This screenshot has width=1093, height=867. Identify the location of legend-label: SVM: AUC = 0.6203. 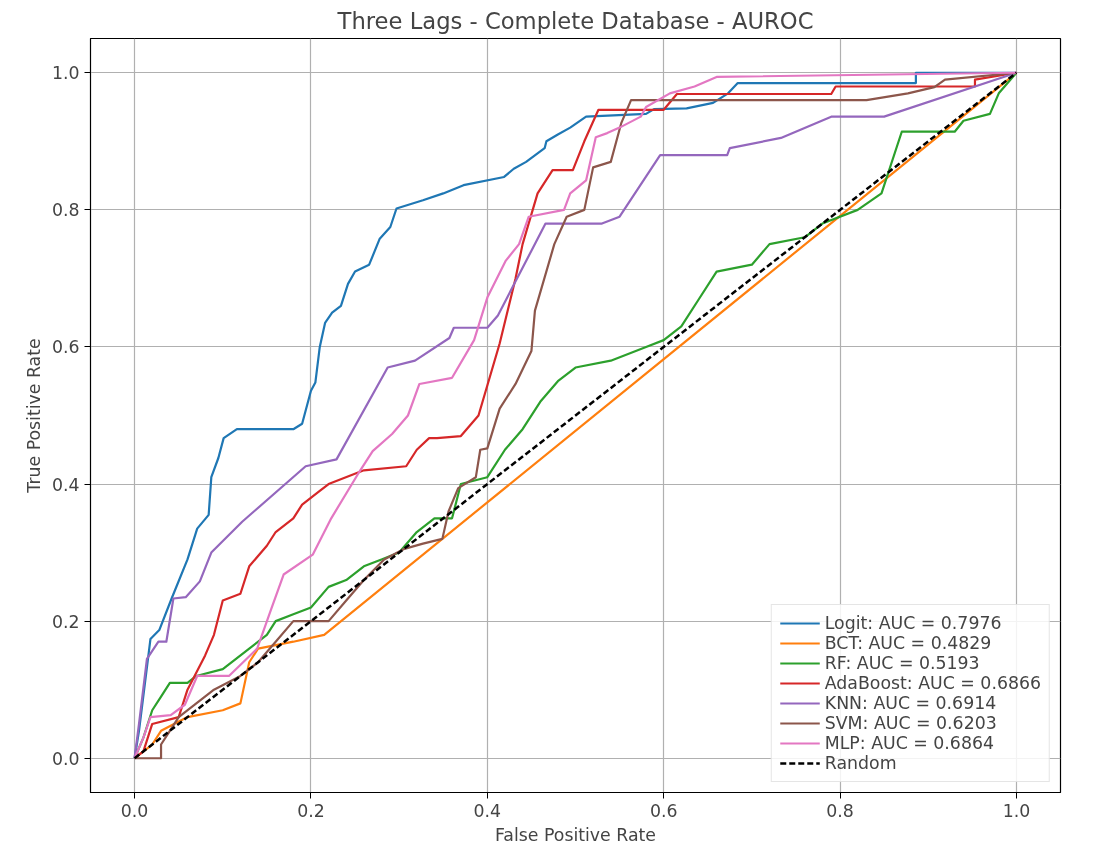
(910, 723).